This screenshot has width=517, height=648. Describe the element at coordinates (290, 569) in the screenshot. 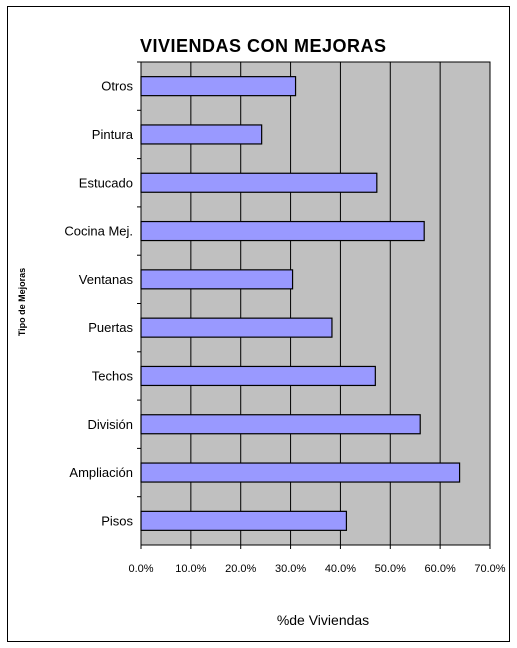

I see `x-tick-label: 30.0%` at that location.